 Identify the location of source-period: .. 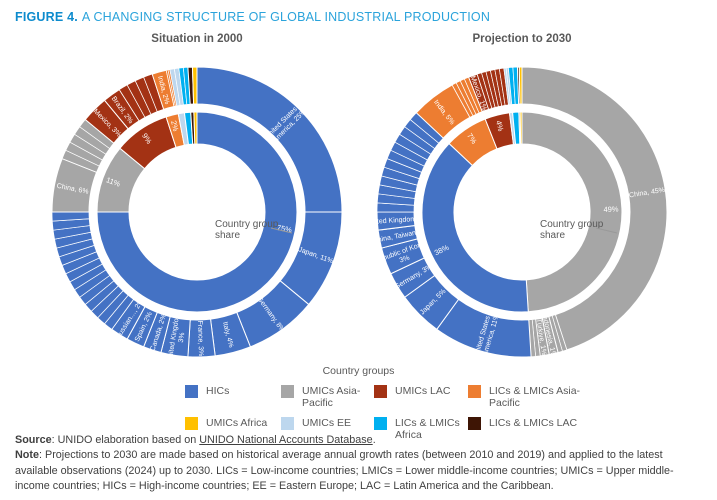
(374, 440).